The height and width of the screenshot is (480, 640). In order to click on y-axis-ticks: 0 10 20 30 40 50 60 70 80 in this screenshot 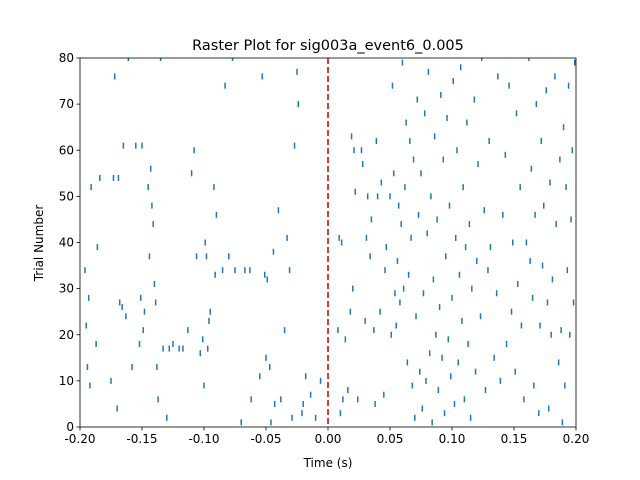, I will do `click(69, 242)`.